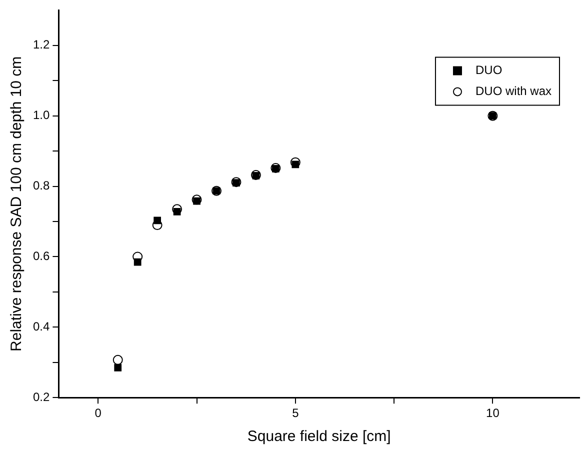 The image size is (585, 454). What do you see at coordinates (296, 413) in the screenshot?
I see `x-tick-label: 5` at bounding box center [296, 413].